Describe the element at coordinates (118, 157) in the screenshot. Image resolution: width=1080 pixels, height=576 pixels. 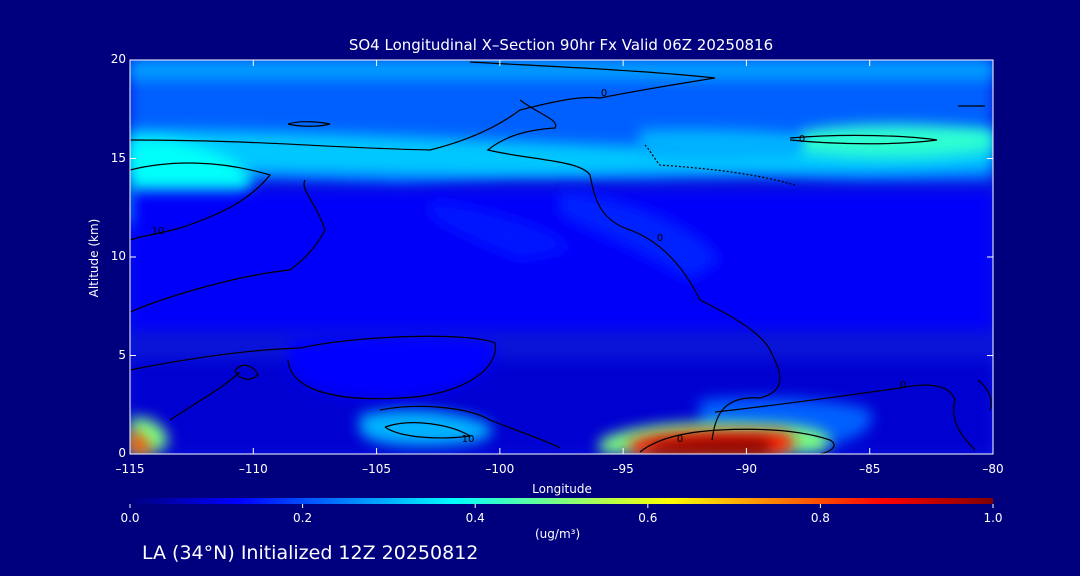
I see `y-tick-label: 15` at that location.